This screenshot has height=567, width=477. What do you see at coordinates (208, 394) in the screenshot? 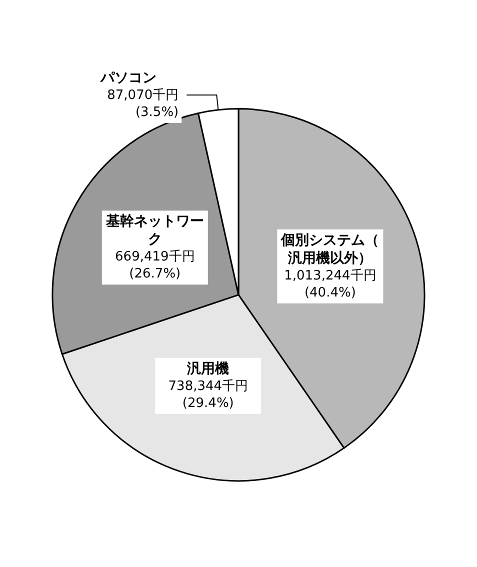
I see `data-label: 738,344千円 (29.4%)` at bounding box center [208, 394].